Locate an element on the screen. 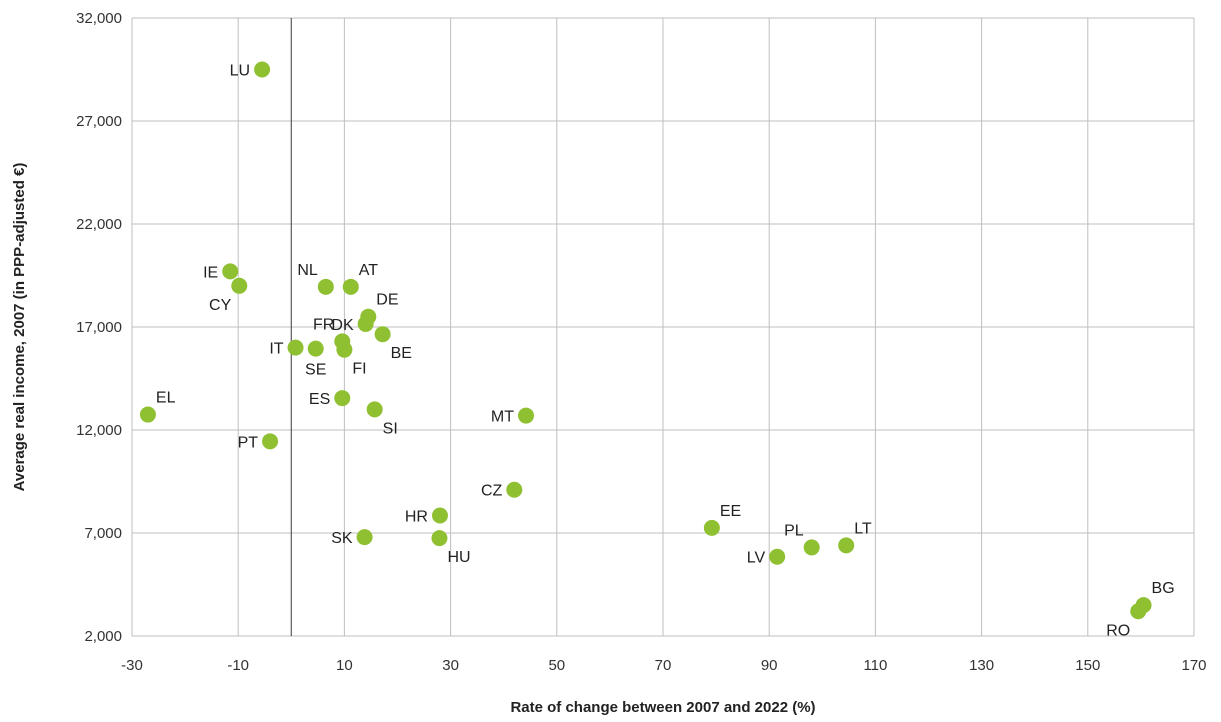  data-label-be: BE is located at coordinates (401, 353).